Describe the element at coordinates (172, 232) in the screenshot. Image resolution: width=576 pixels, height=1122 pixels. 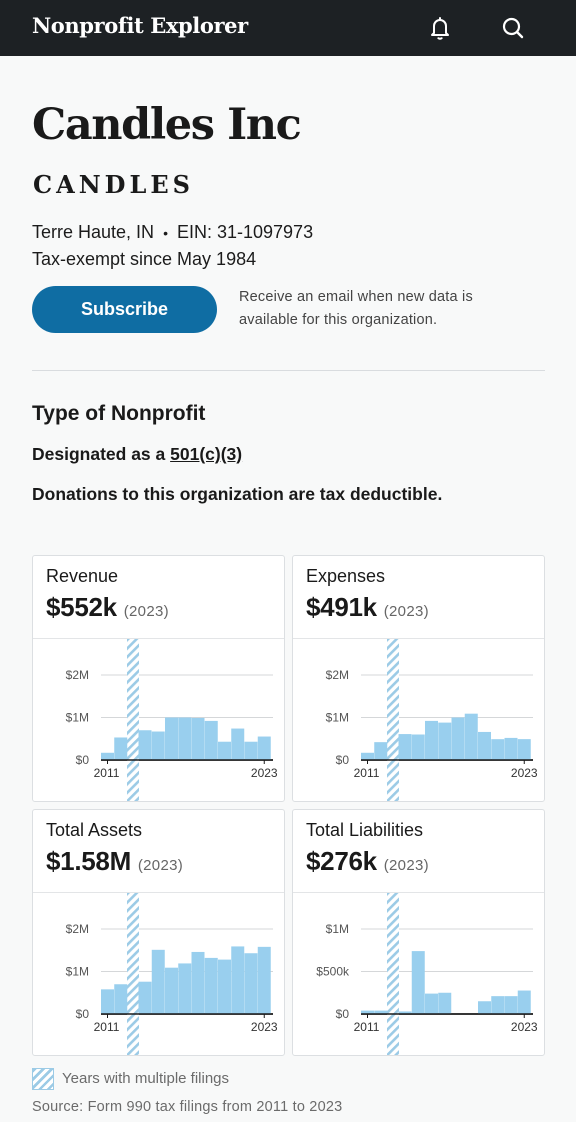
I see `organization-location-ein: Terre Haute, IN • EIN: 31-1097973` at that location.